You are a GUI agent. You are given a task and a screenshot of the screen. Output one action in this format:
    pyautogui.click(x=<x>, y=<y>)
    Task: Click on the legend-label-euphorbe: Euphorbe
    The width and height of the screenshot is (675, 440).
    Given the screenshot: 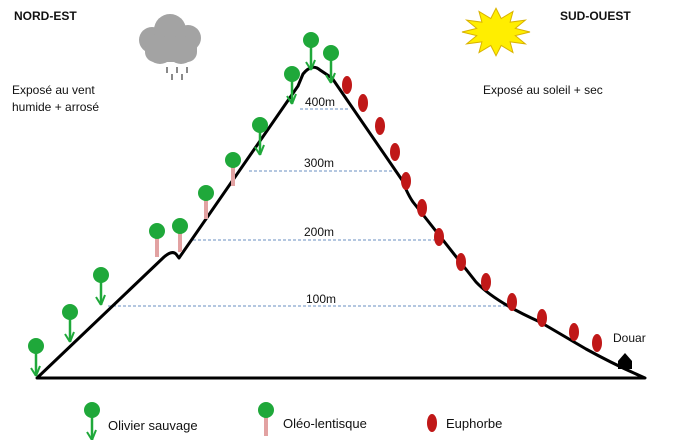 What is the action you would take?
    pyautogui.click(x=474, y=423)
    